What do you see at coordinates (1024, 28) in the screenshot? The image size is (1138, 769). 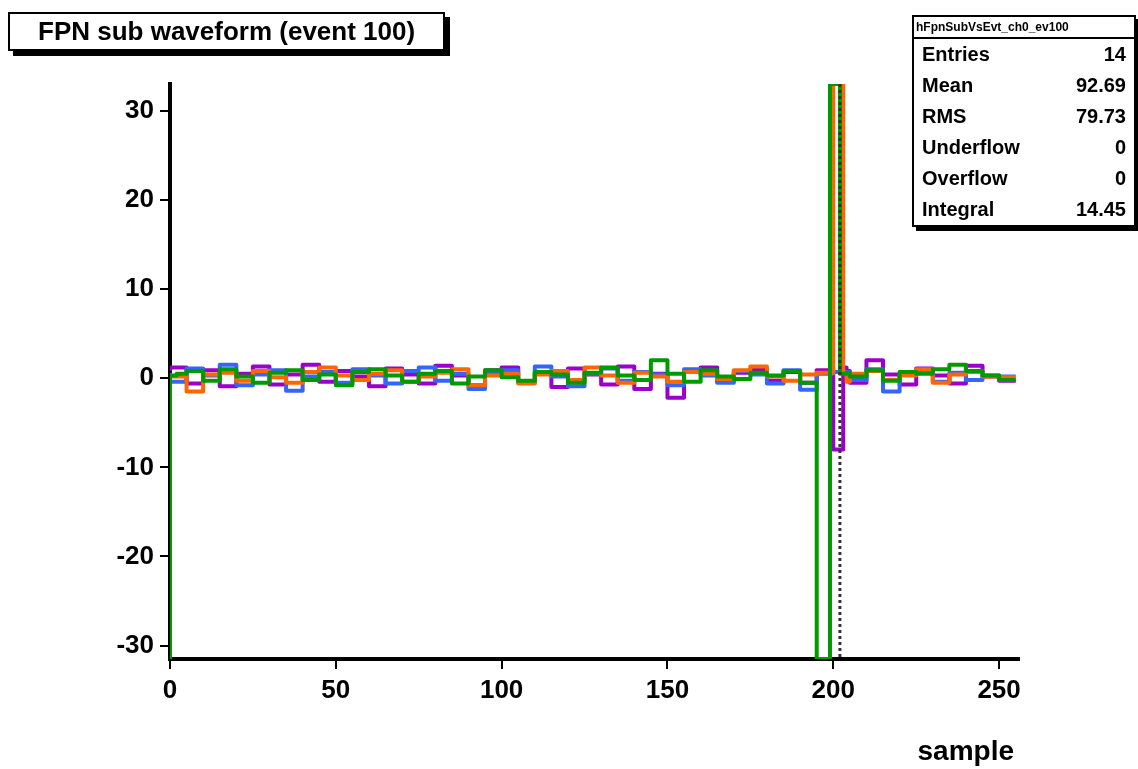 I see `text: hFpnSubVsEvt_ch0_ev100` at bounding box center [1024, 28].